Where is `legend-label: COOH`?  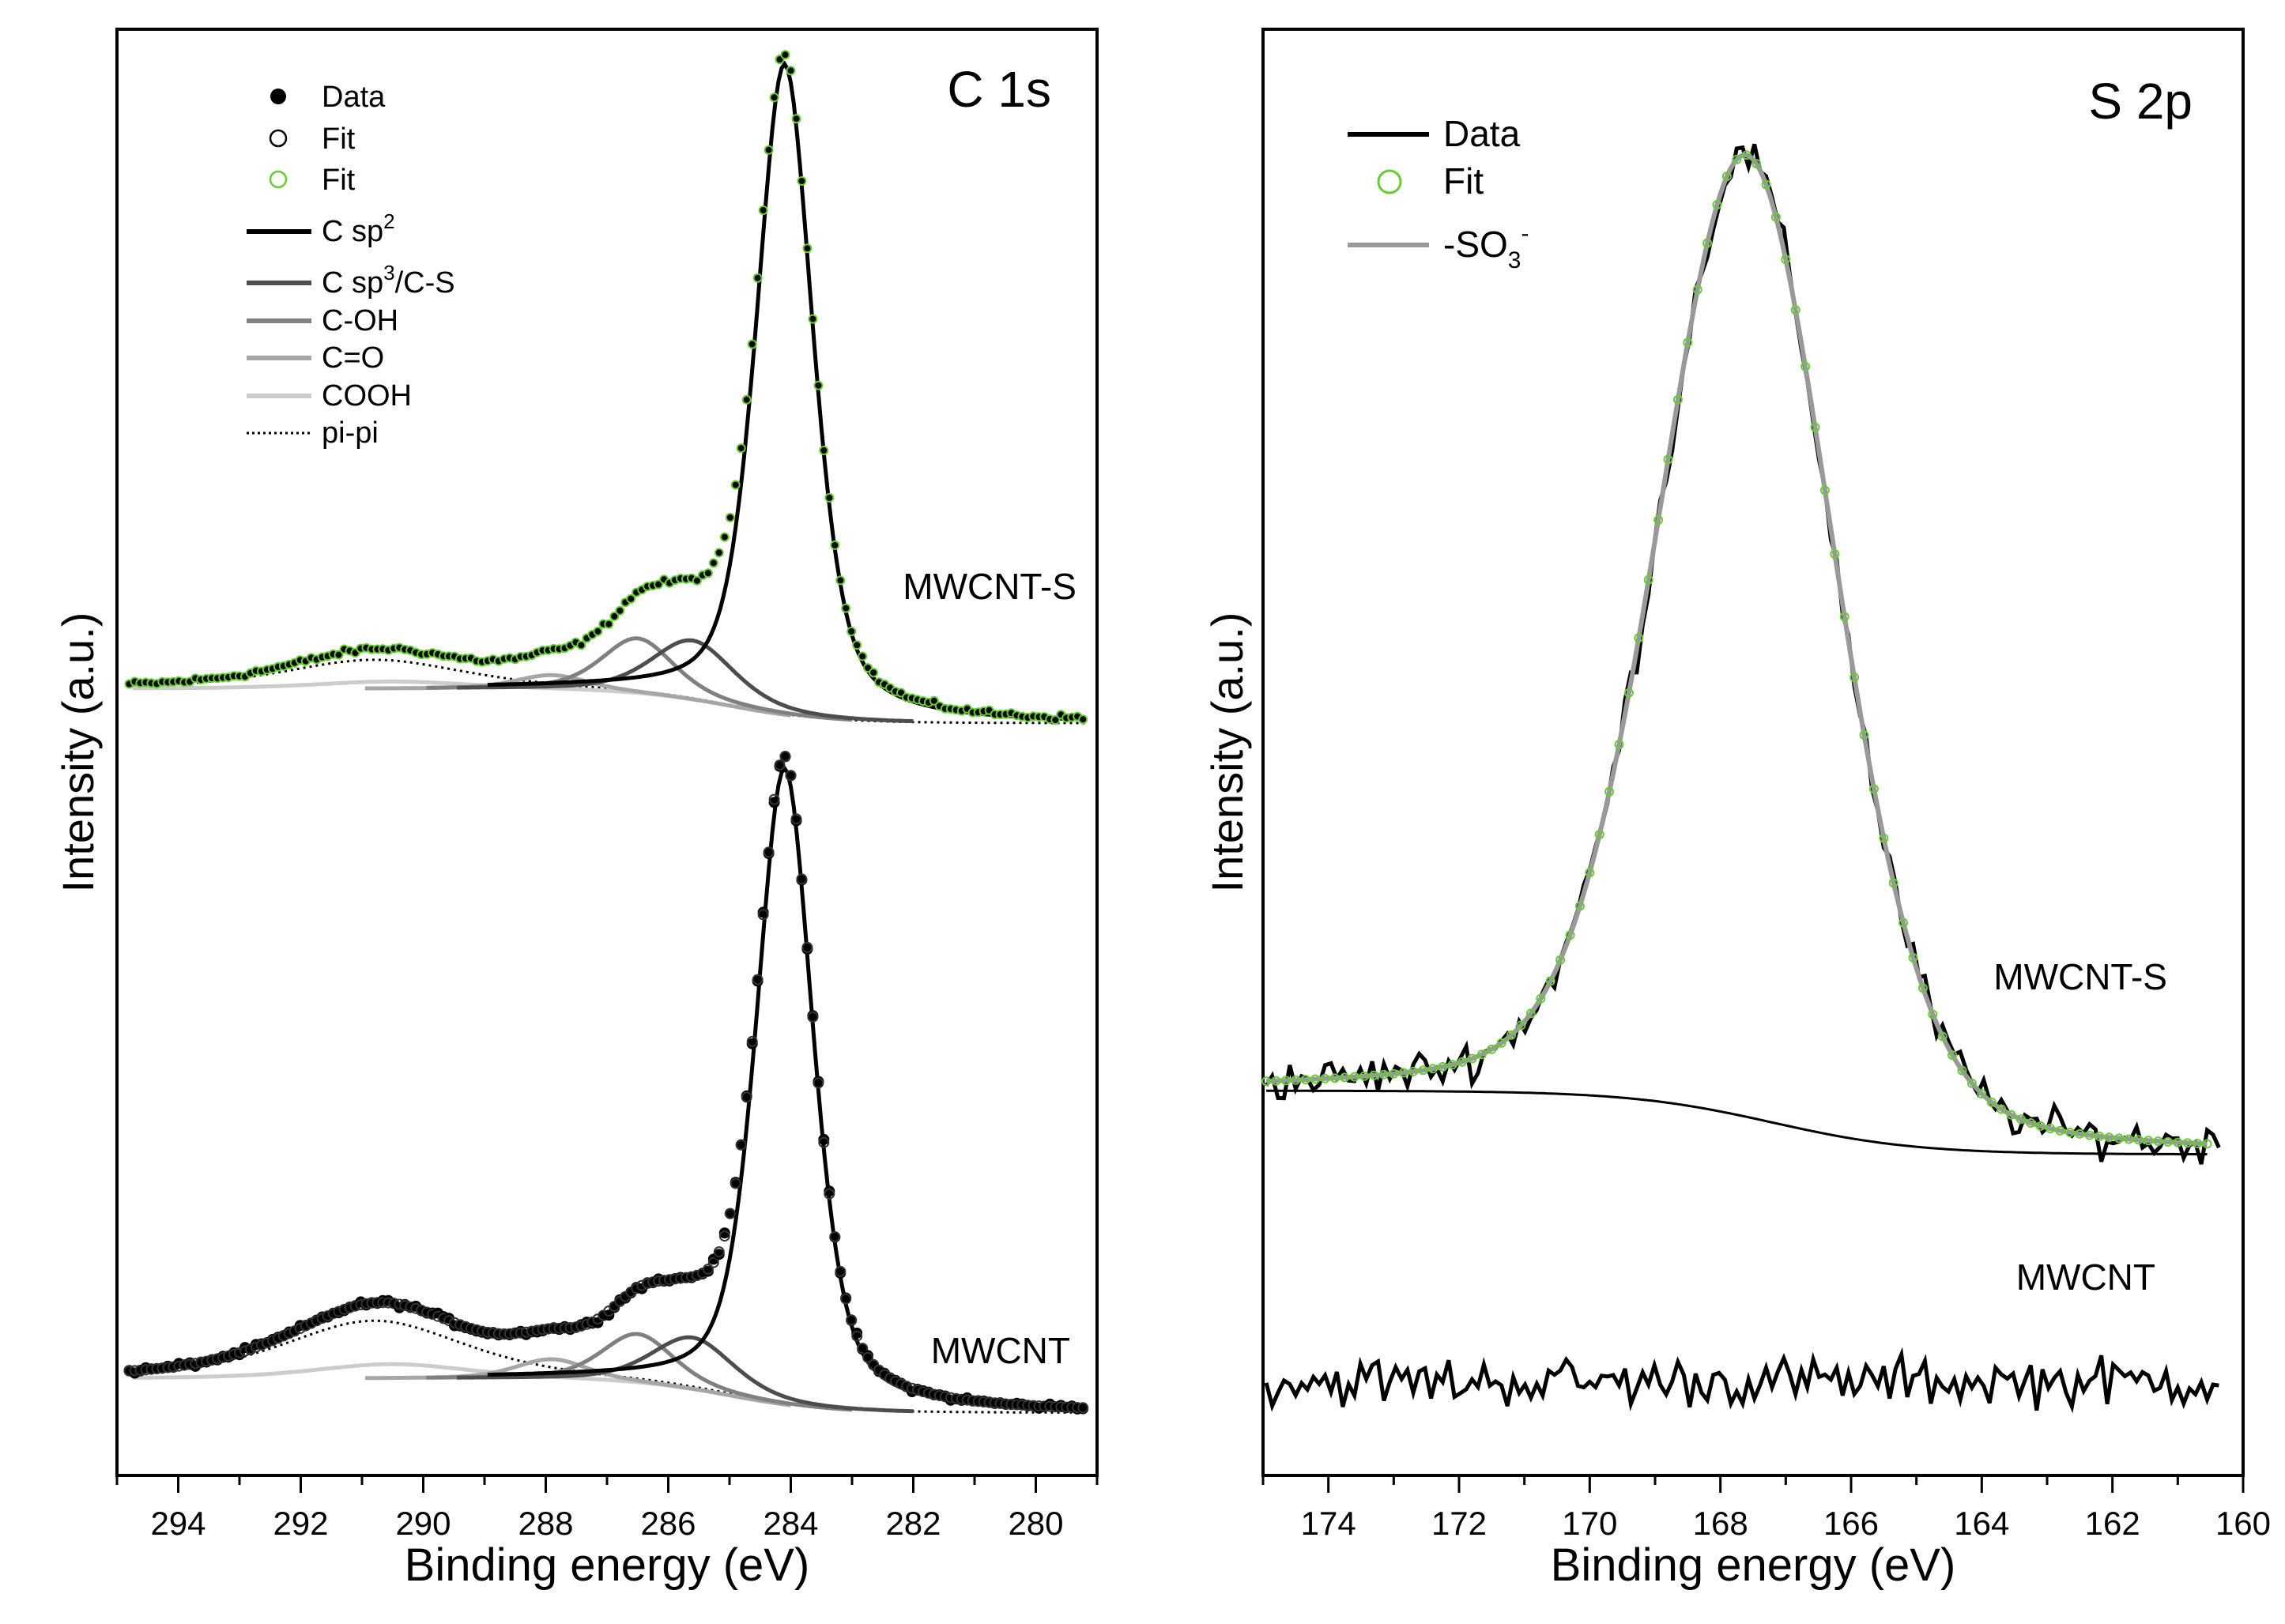
legend-label: COOH is located at coordinates (367, 396).